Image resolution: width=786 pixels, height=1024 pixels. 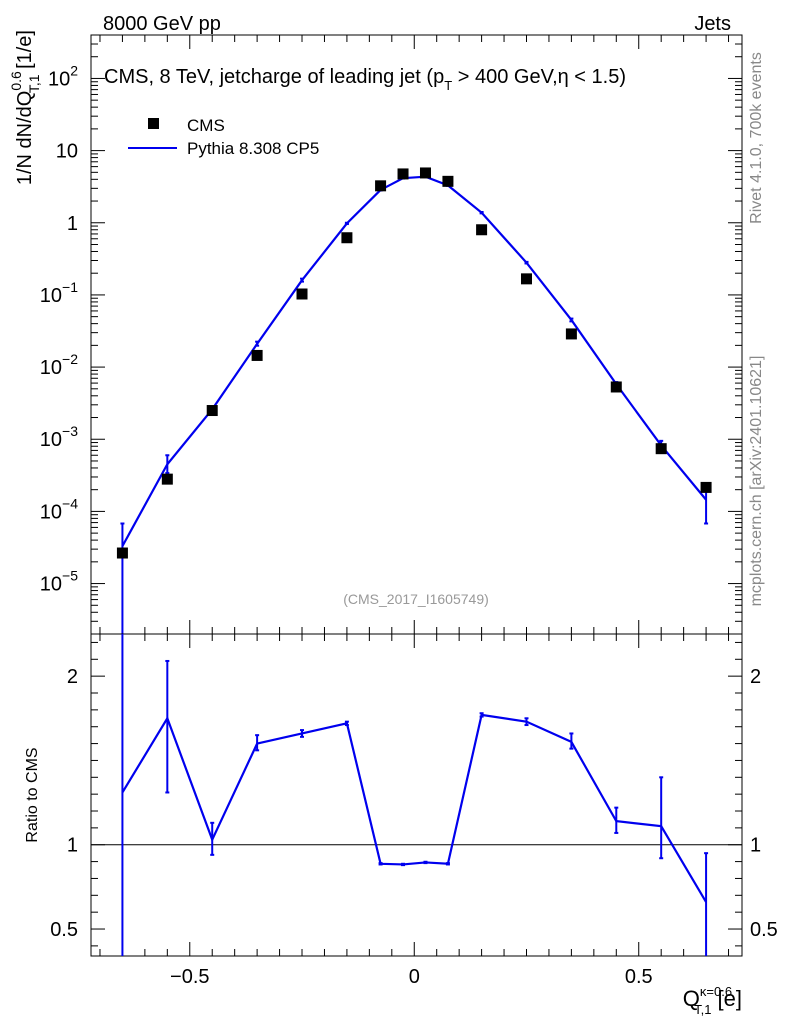 What do you see at coordinates (63, 76) in the screenshot?
I see `y-tick-label: 10²` at bounding box center [63, 76].